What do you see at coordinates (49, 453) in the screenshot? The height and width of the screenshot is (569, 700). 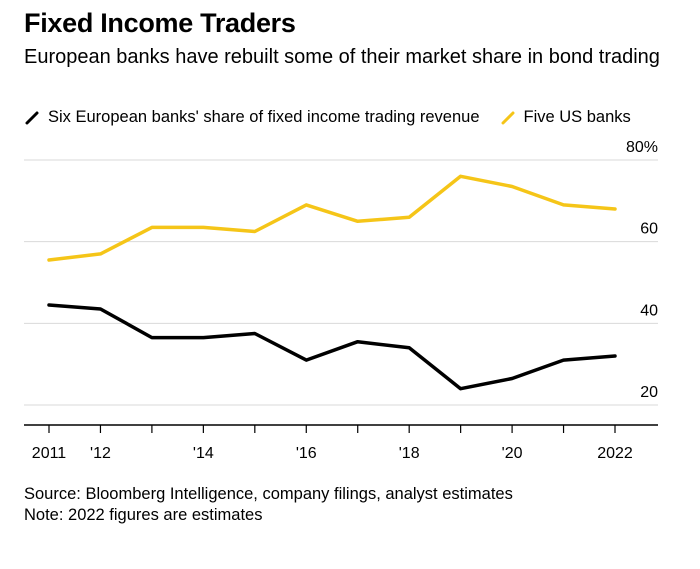 I see `x-tick-label: 2011` at bounding box center [49, 453].